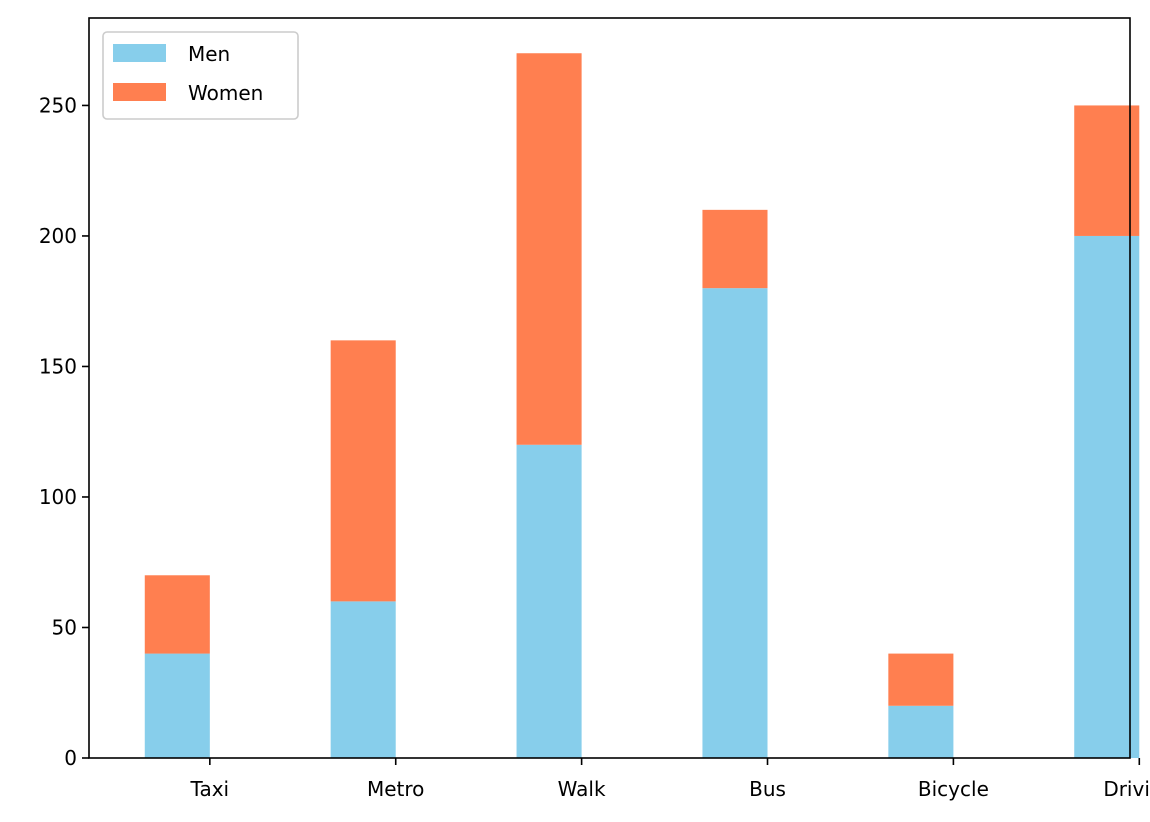  Describe the element at coordinates (549, 601) in the screenshot. I see `bar-men-walk` at that location.